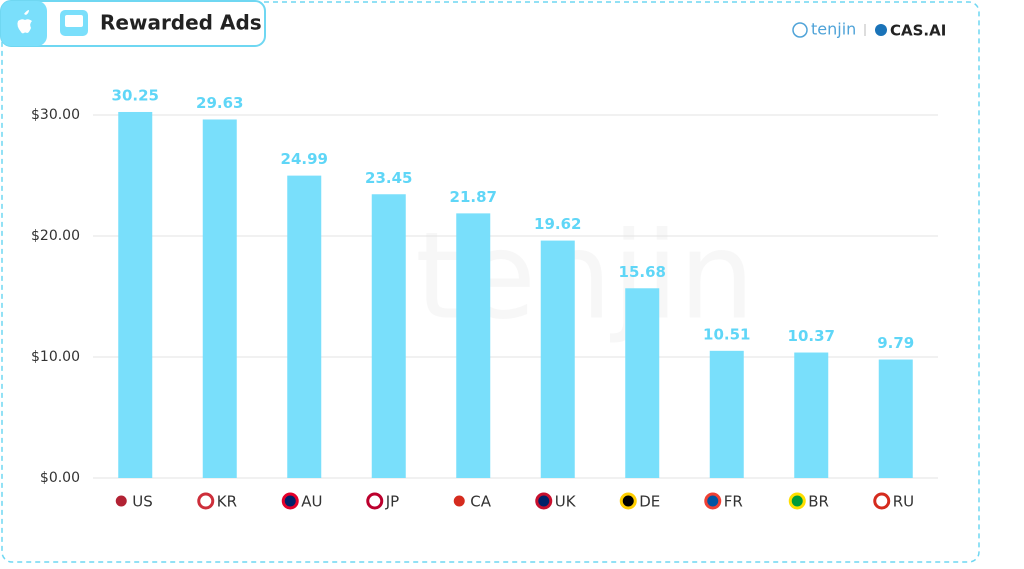 Image resolution: width=1024 pixels, height=569 pixels. Describe the element at coordinates (557, 224) in the screenshot. I see `value-label: 19.62` at that location.